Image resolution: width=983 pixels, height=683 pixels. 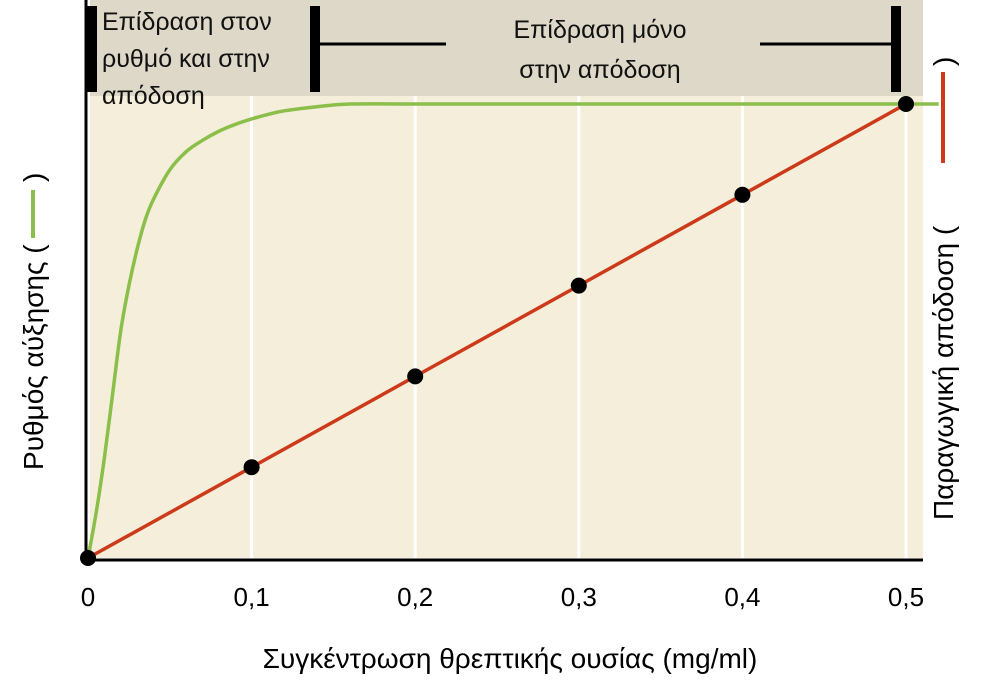 What do you see at coordinates (943, 61) in the screenshot?
I see `y-axis-right-title-close: )` at bounding box center [943, 61].